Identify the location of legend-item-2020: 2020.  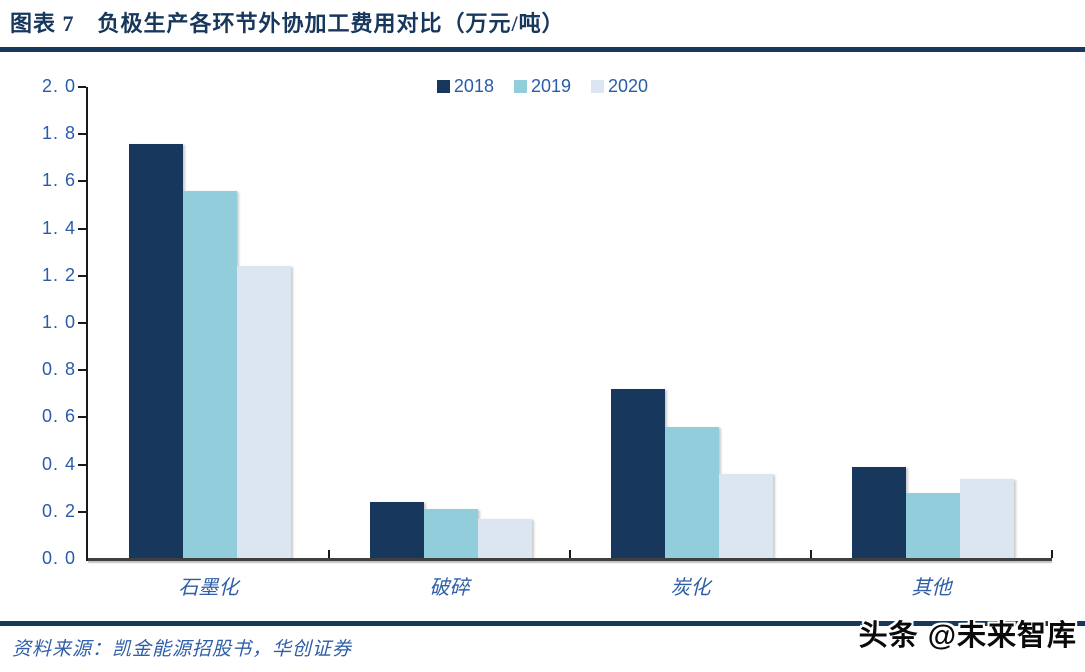
(619, 86).